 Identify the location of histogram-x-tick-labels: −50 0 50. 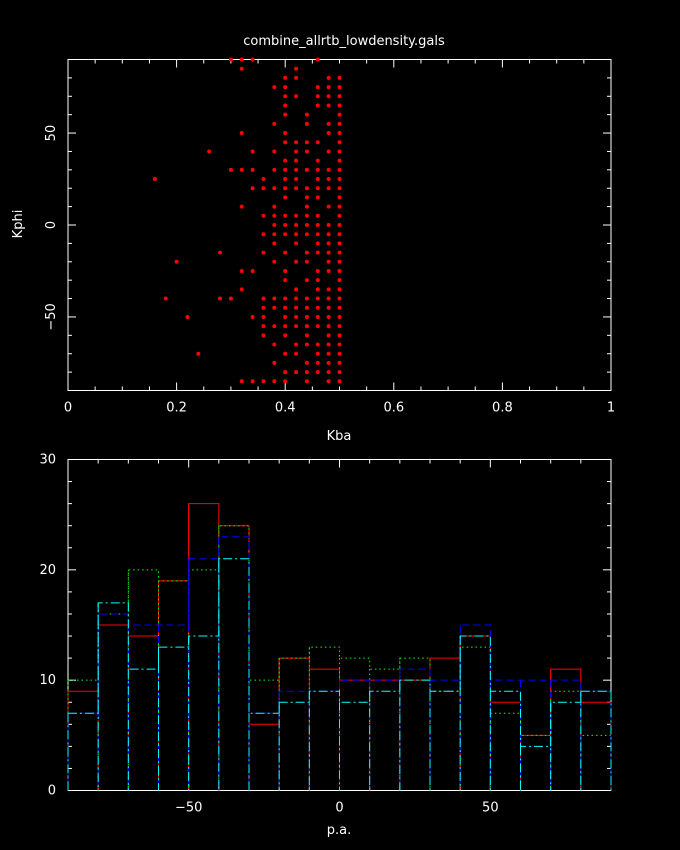
(337, 808).